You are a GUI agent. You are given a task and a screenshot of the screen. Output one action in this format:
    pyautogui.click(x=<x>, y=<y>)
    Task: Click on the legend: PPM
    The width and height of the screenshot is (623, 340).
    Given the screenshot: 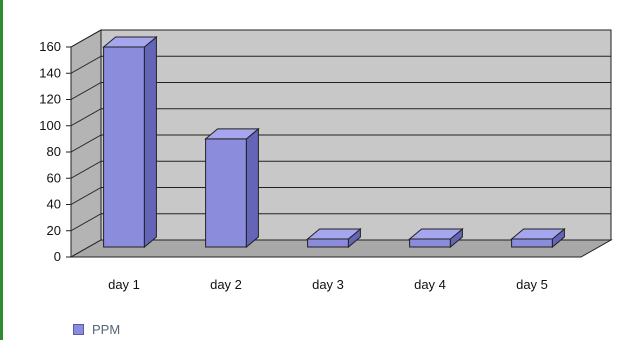 What is the action you would take?
    pyautogui.click(x=96, y=329)
    